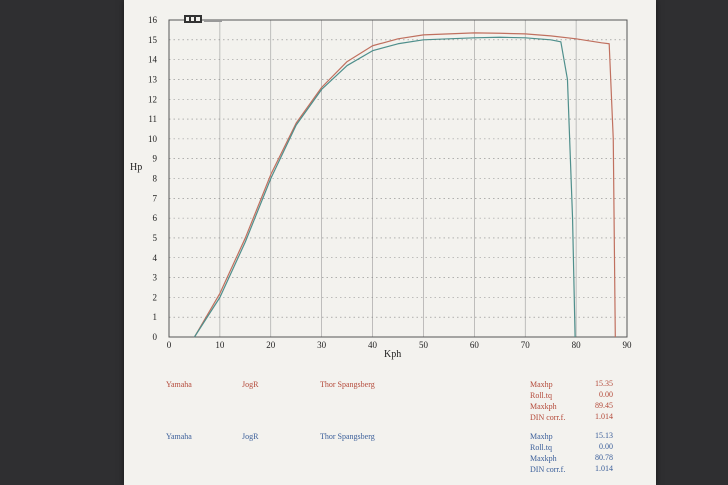 The image size is (728, 485). I want to click on x-tick-label: 80, so click(577, 345).